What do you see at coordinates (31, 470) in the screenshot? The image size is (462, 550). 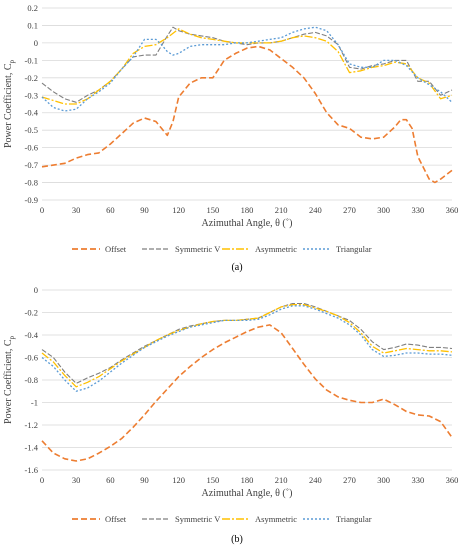 I see `y-tick-label: -1.6` at bounding box center [31, 470].